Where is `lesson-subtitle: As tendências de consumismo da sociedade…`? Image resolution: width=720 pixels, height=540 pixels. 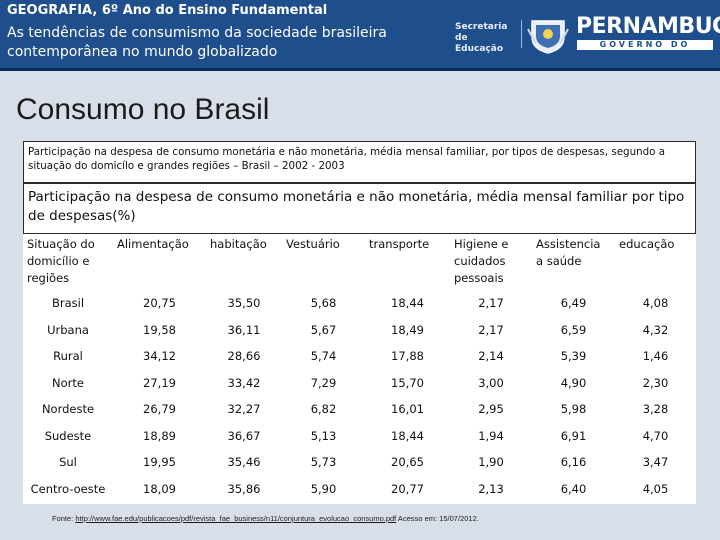 lesson-subtitle: As tendências de consumismo da sociedade… is located at coordinates (227, 43).